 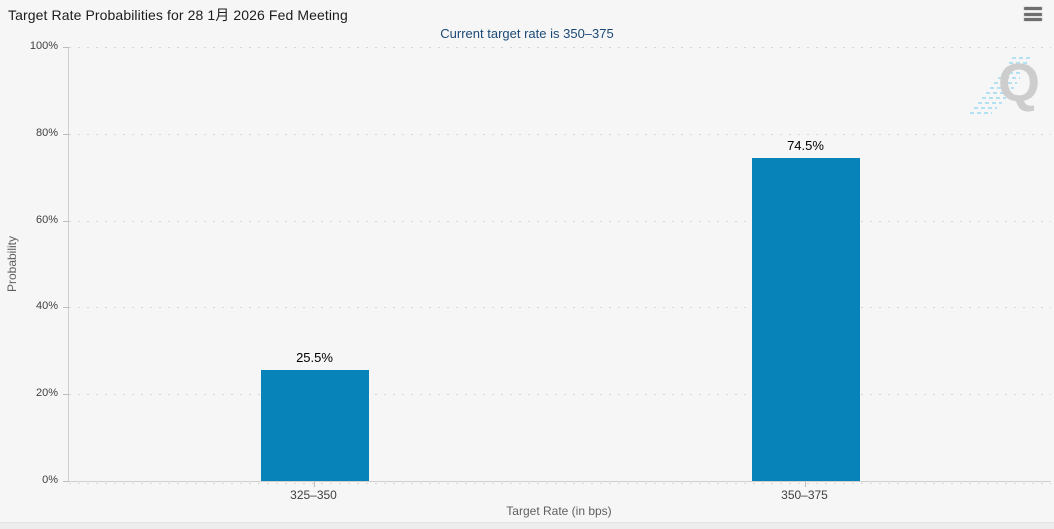 What do you see at coordinates (46, 219) in the screenshot?
I see `y-tick-label: 60%` at bounding box center [46, 219].